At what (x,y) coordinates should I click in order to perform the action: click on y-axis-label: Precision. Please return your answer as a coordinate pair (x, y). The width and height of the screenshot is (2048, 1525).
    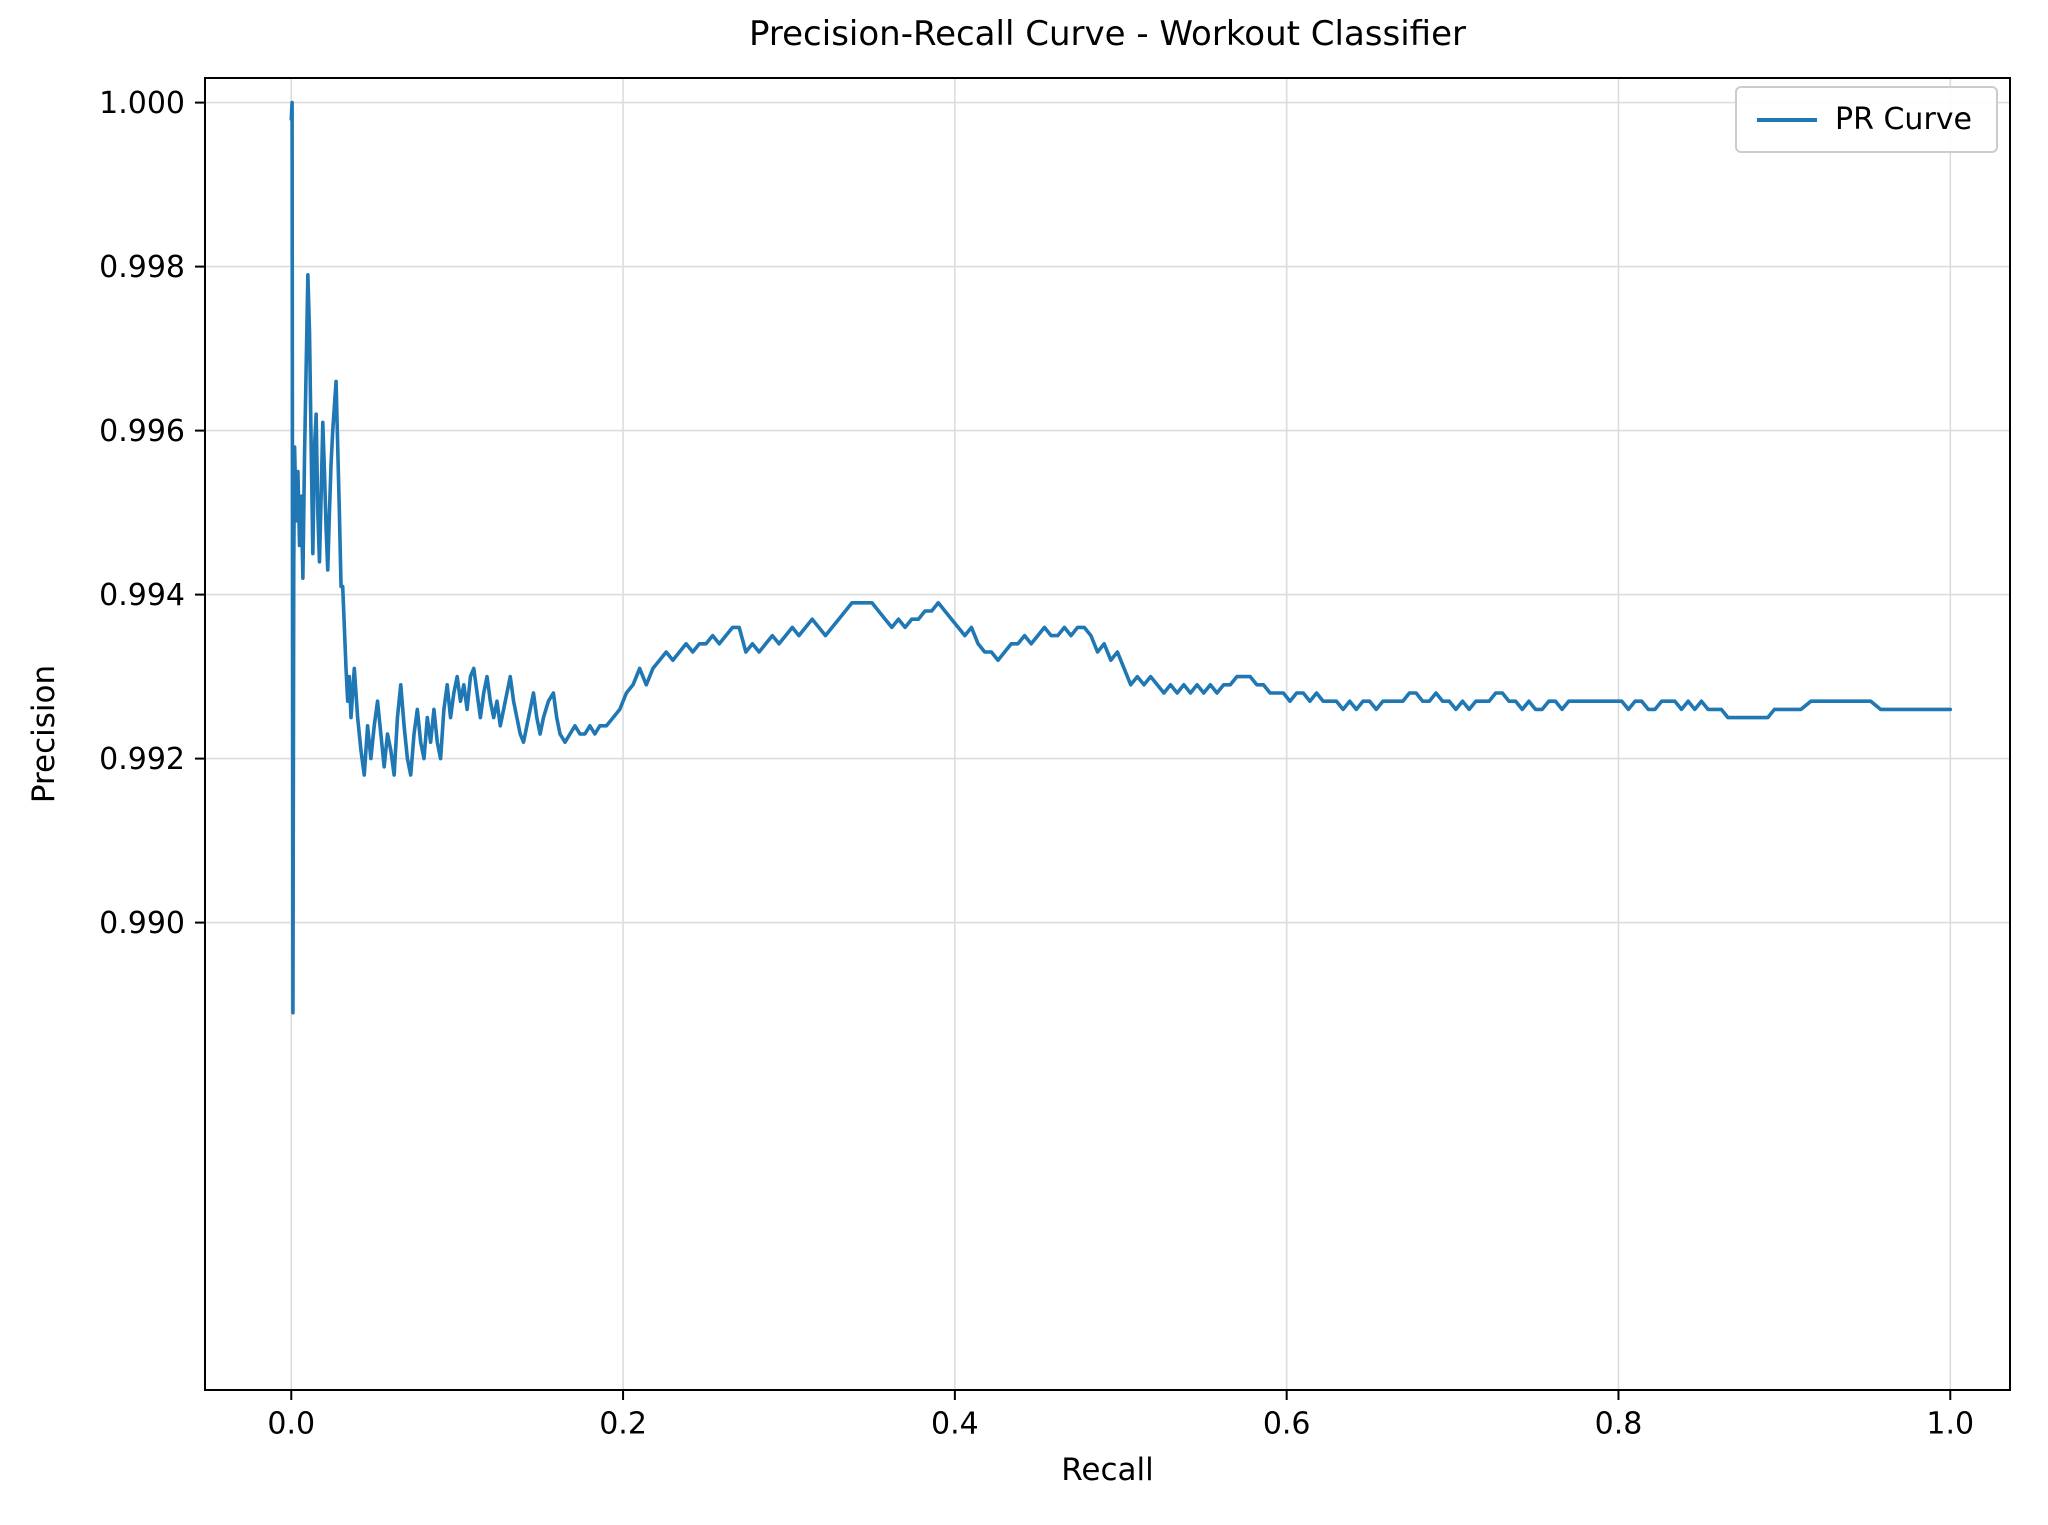
    Looking at the image, I should click on (44, 734).